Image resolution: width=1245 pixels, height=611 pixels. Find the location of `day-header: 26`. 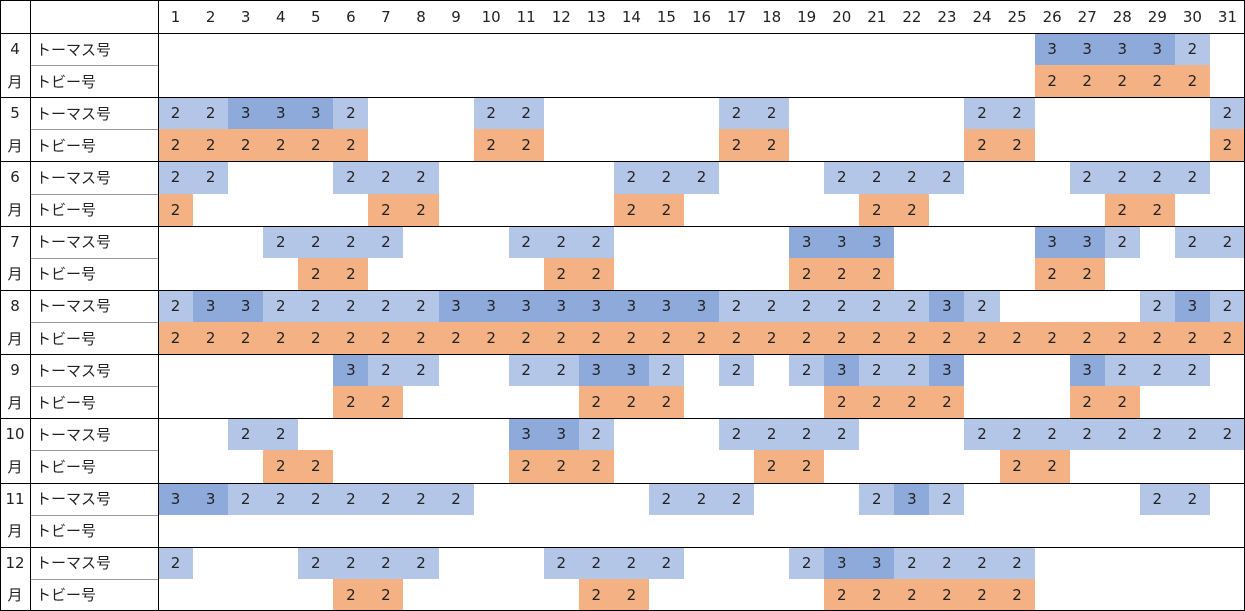

day-header: 26 is located at coordinates (1052, 16).